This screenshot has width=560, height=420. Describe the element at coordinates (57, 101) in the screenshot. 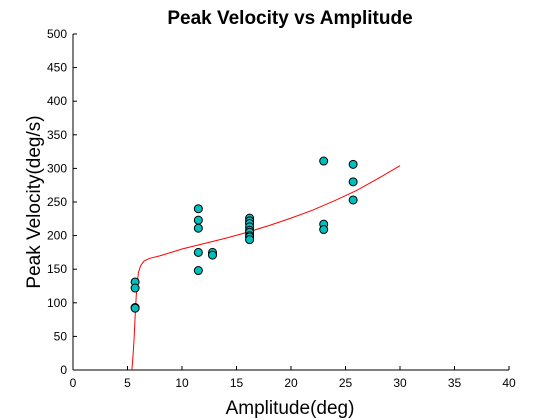

I see `y-tick-label: 400` at that location.